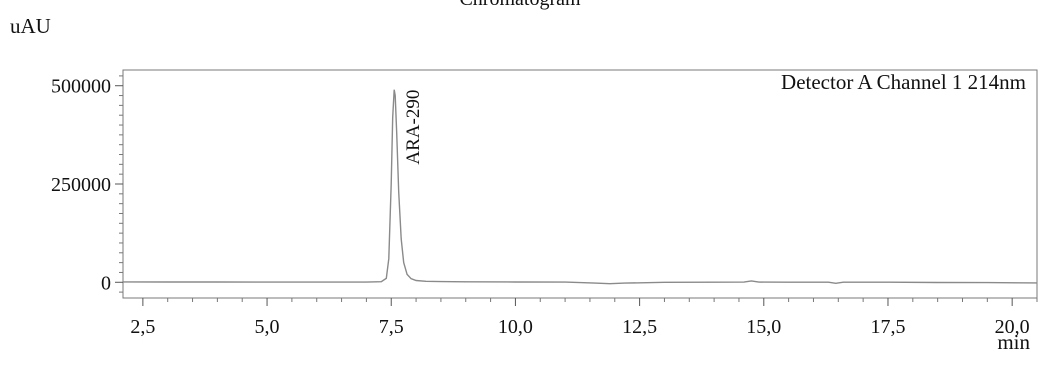 Image resolution: width=1040 pixels, height=369 pixels. What do you see at coordinates (887, 327) in the screenshot?
I see `x-tick-label: 17,5` at bounding box center [887, 327].